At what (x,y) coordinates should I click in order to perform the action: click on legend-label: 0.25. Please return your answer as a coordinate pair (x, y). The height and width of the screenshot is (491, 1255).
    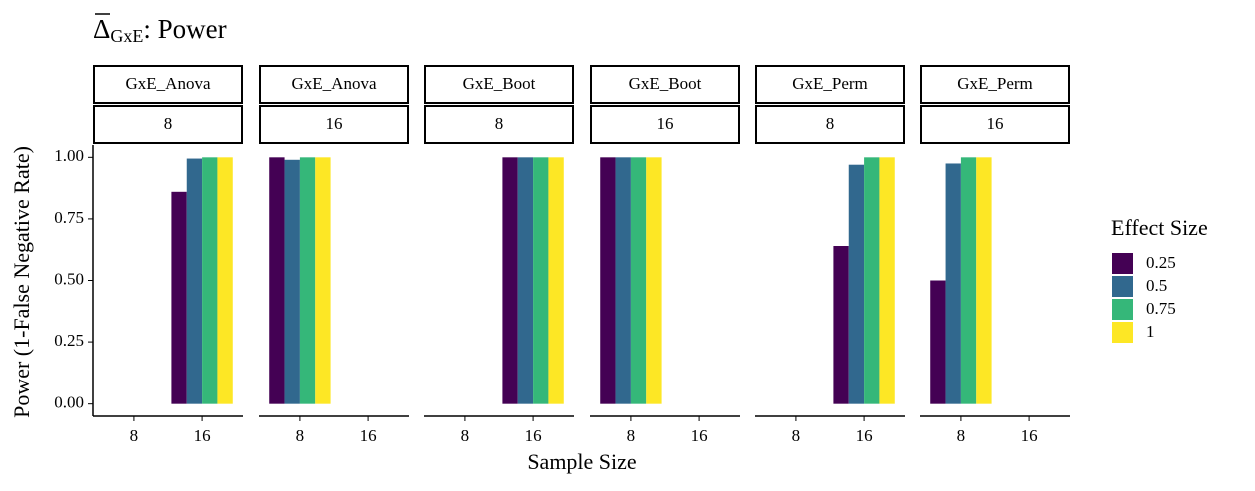
    Looking at the image, I should click on (1161, 262).